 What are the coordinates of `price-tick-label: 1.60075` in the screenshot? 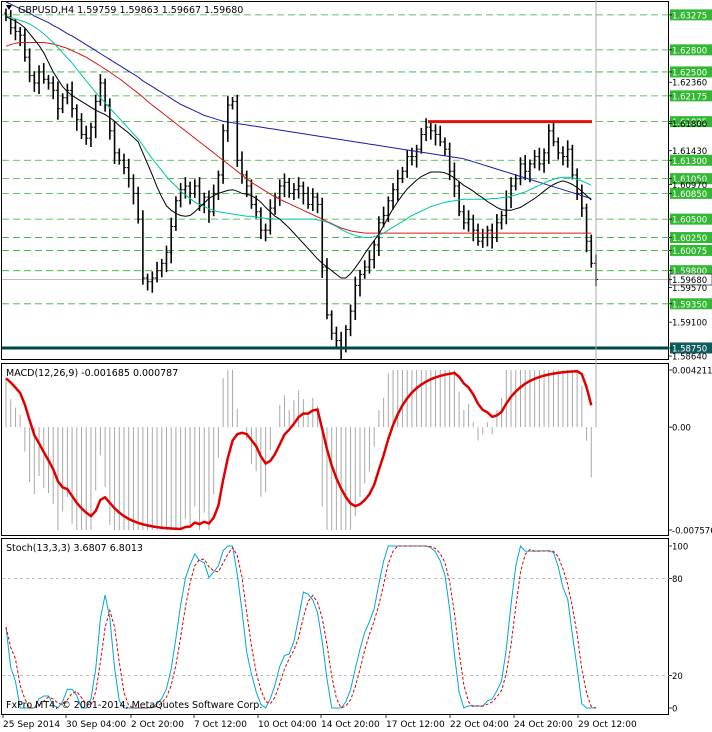 It's located at (689, 252).